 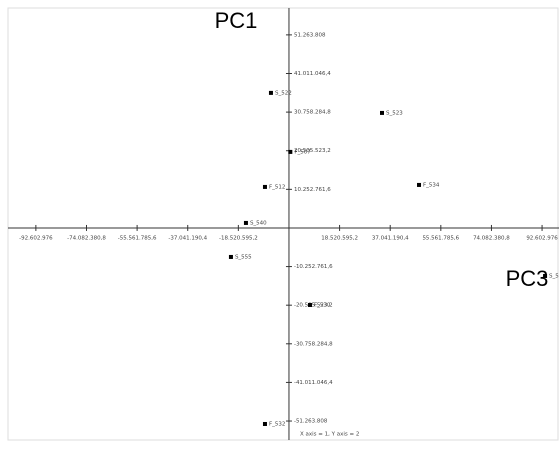 I want to click on y-tick-label: 41.011.046,4, so click(x=312, y=74).